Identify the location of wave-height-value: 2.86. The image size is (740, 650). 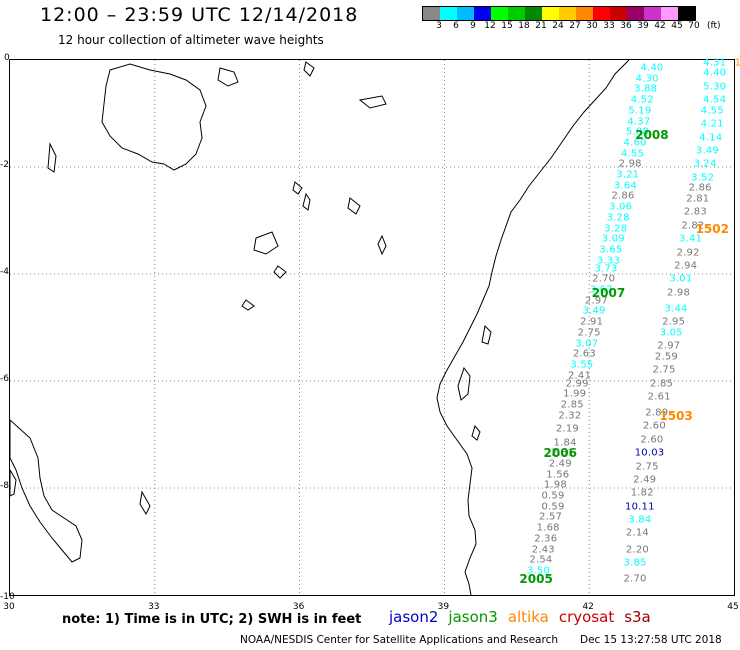
(700, 188).